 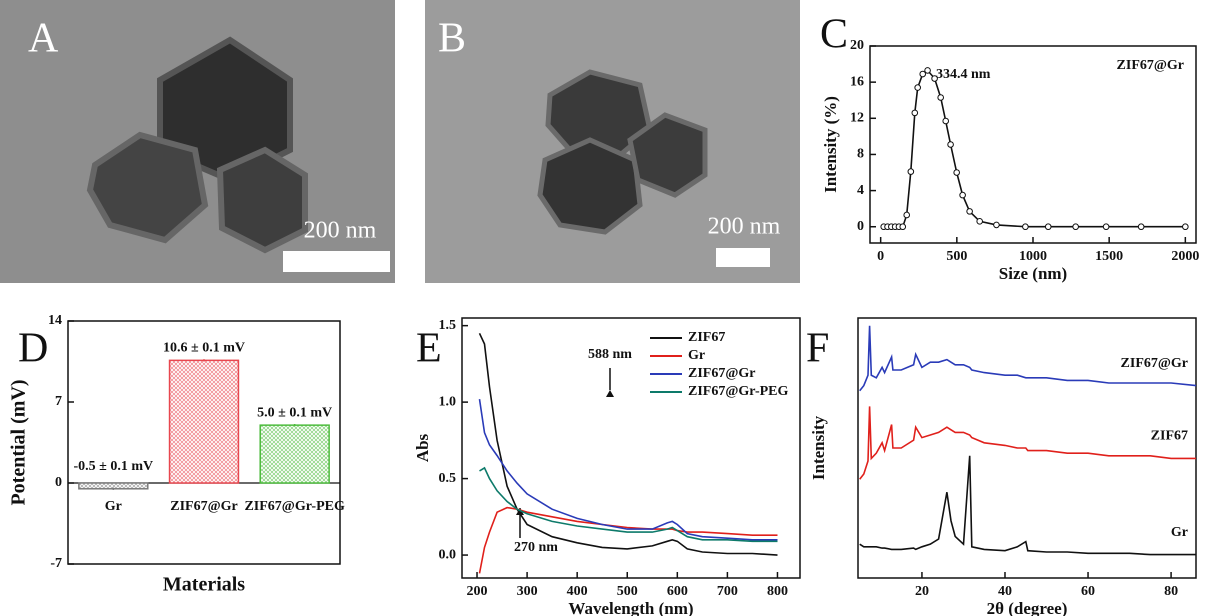 What do you see at coordinates (577, 591) in the screenshot?
I see `x-tick-label: 400` at bounding box center [577, 591].